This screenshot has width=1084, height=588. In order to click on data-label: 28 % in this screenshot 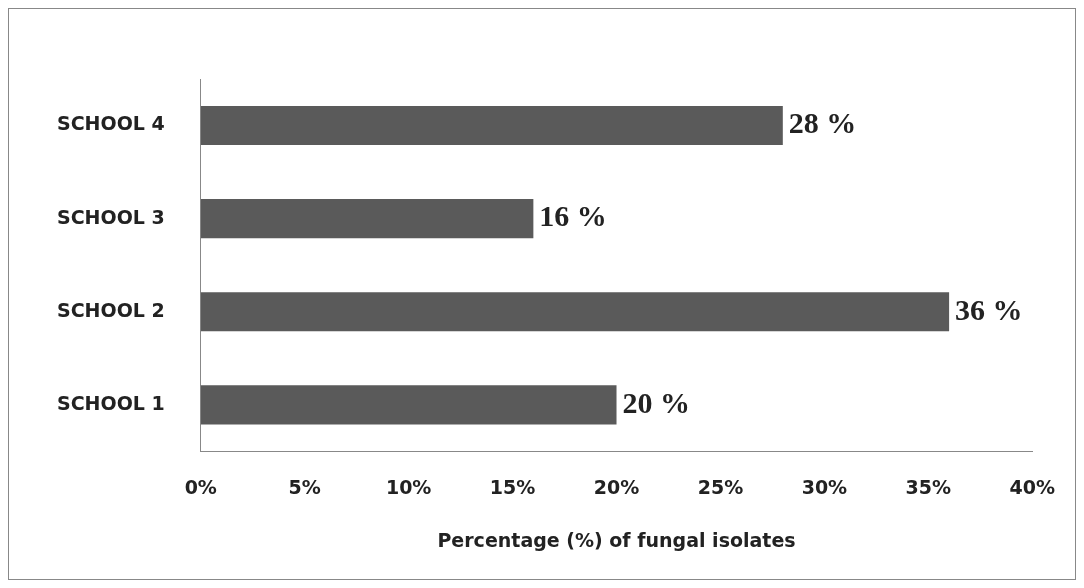, I will do `click(822, 123)`.